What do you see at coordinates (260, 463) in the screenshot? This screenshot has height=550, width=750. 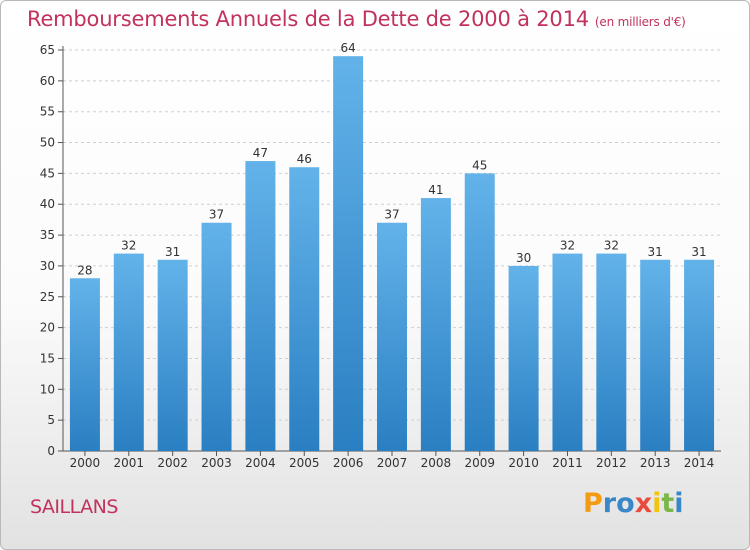 I see `x-tick-label-2004: 2004` at bounding box center [260, 463].